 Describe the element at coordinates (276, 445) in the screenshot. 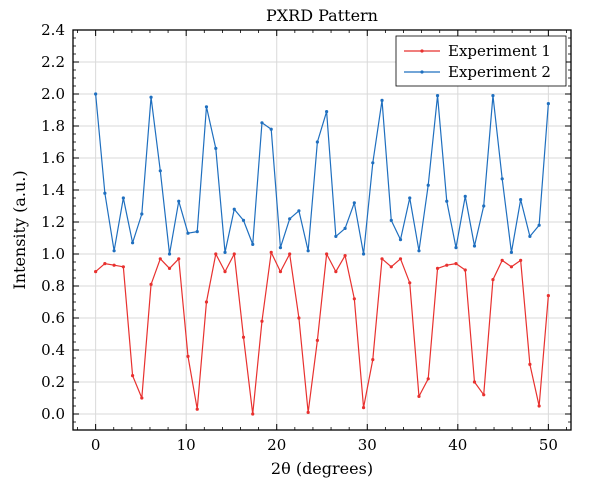

I see `x-tick-label: 20` at that location.